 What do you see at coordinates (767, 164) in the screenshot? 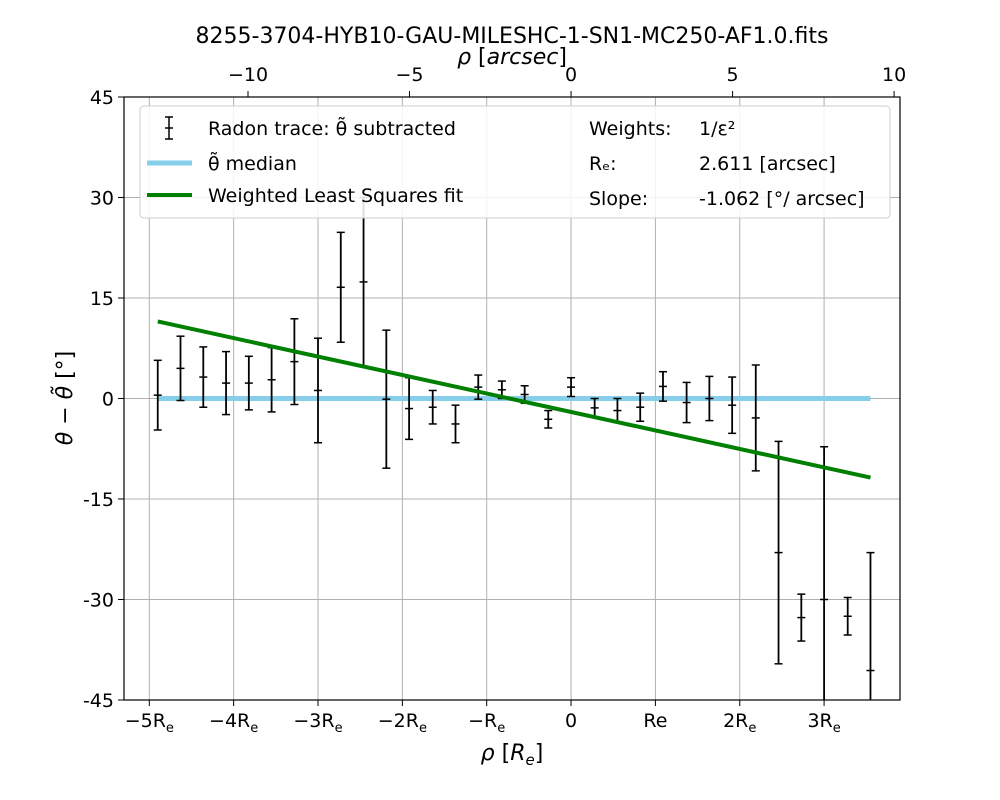
I see `legend-re-value: 2.611 [arcsec]` at bounding box center [767, 164].